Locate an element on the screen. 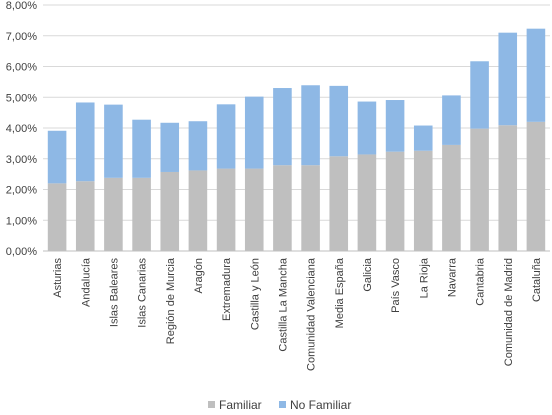 This screenshot has width=552, height=415. legend-label: Familiar is located at coordinates (240, 405).